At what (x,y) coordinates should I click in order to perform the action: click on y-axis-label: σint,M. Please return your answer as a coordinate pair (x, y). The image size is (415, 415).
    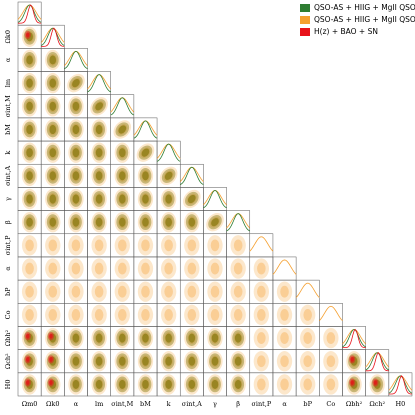
    Looking at the image, I should click on (8, 106).